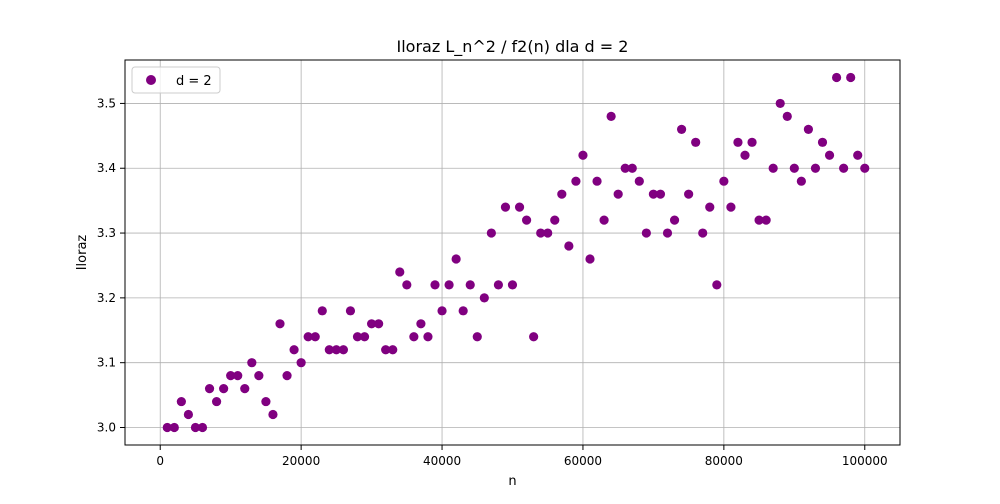  What do you see at coordinates (82, 253) in the screenshot?
I see `y-axis-label: Iloraz` at bounding box center [82, 253].